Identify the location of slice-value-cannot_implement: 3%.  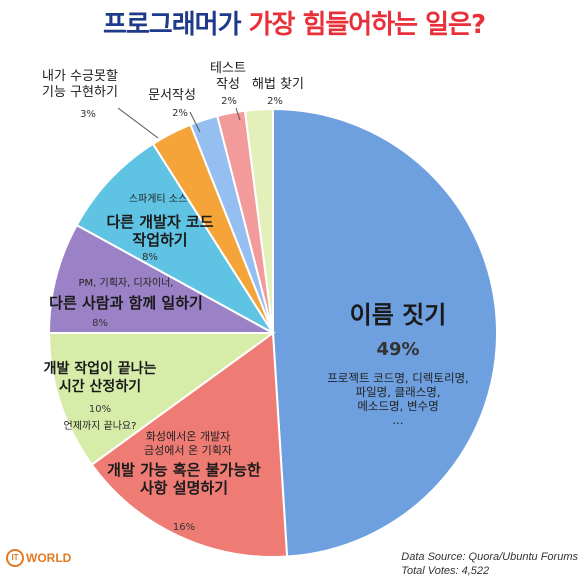
(88, 114).